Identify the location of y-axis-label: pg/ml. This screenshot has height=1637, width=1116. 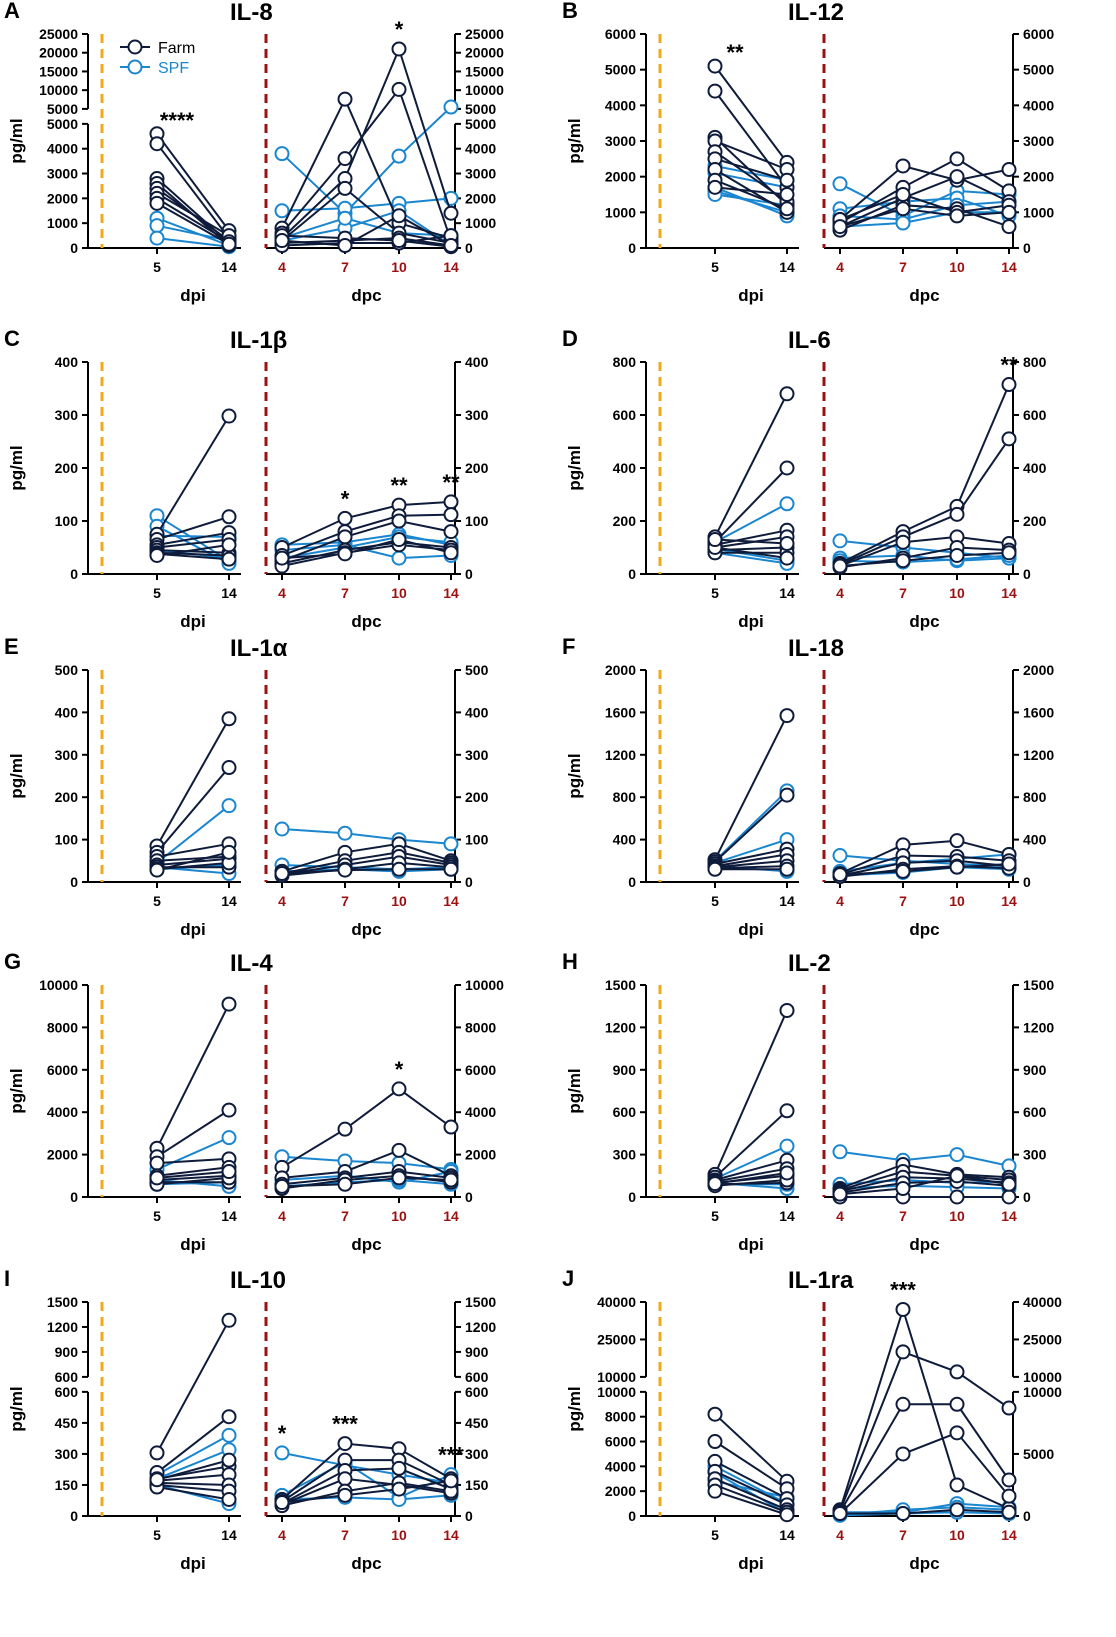
(16, 467).